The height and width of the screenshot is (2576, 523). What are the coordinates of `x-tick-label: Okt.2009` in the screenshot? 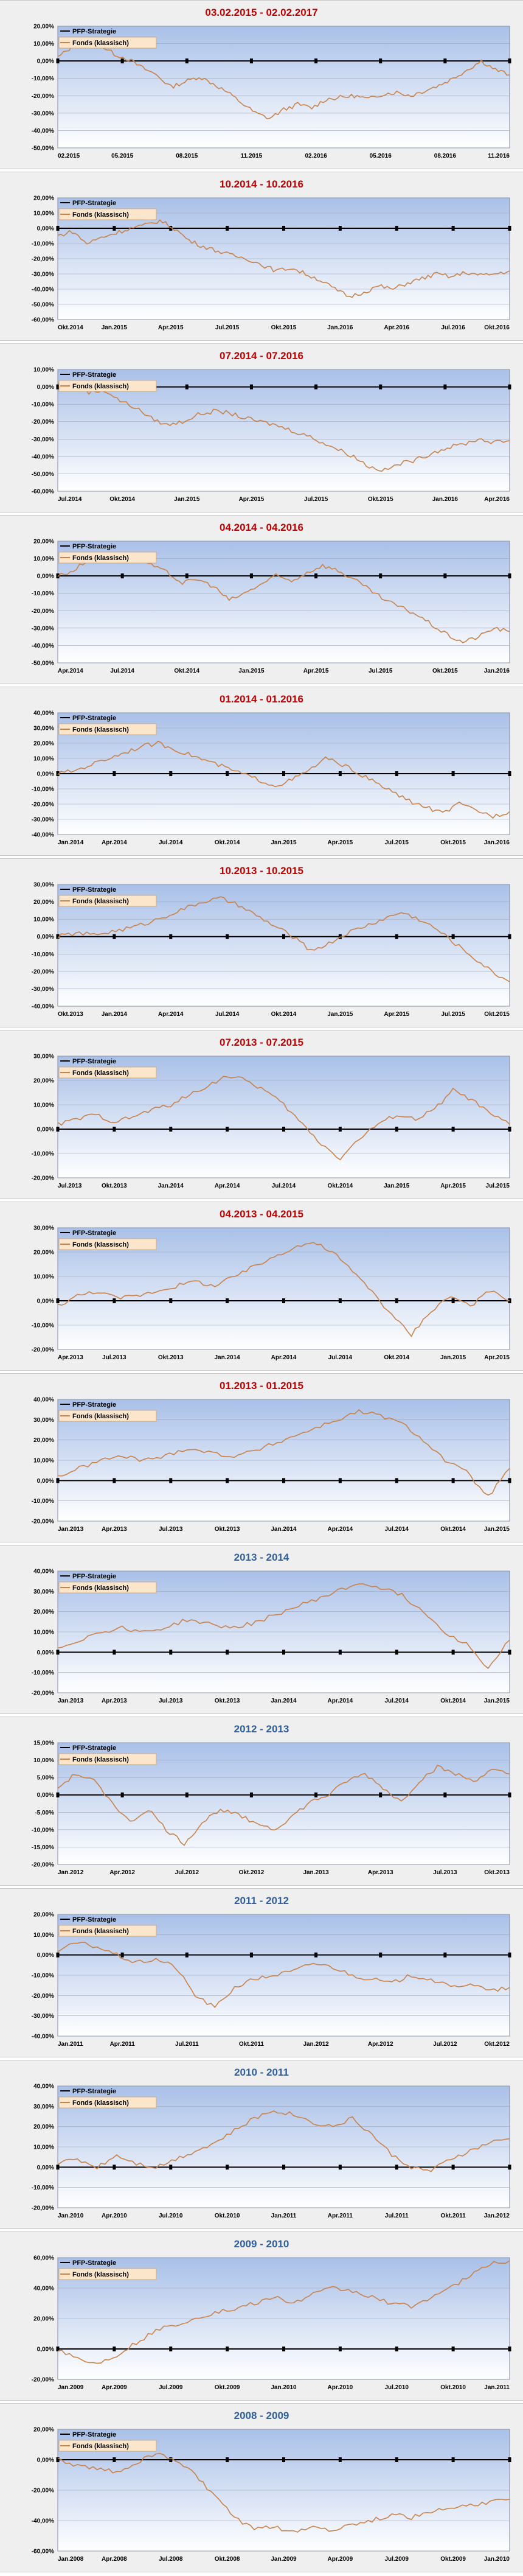 It's located at (453, 2559).